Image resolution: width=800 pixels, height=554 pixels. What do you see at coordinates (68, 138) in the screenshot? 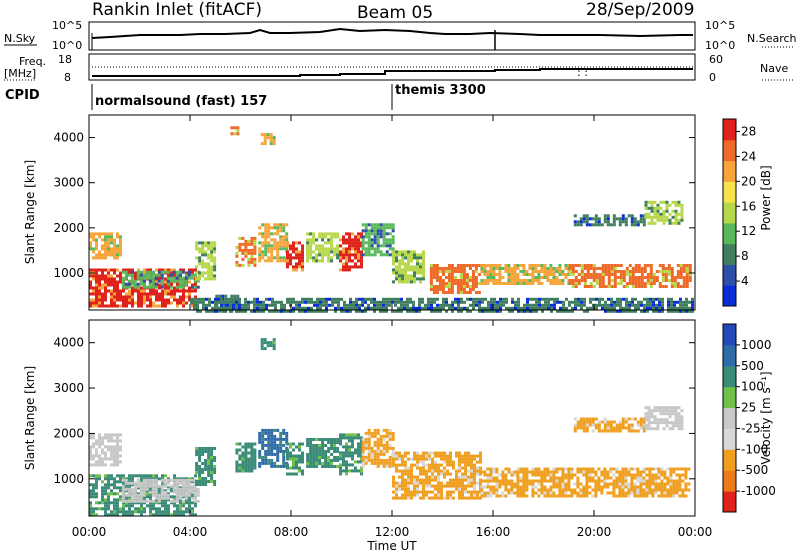
I see `y-tick-label: 4000` at bounding box center [68, 138].